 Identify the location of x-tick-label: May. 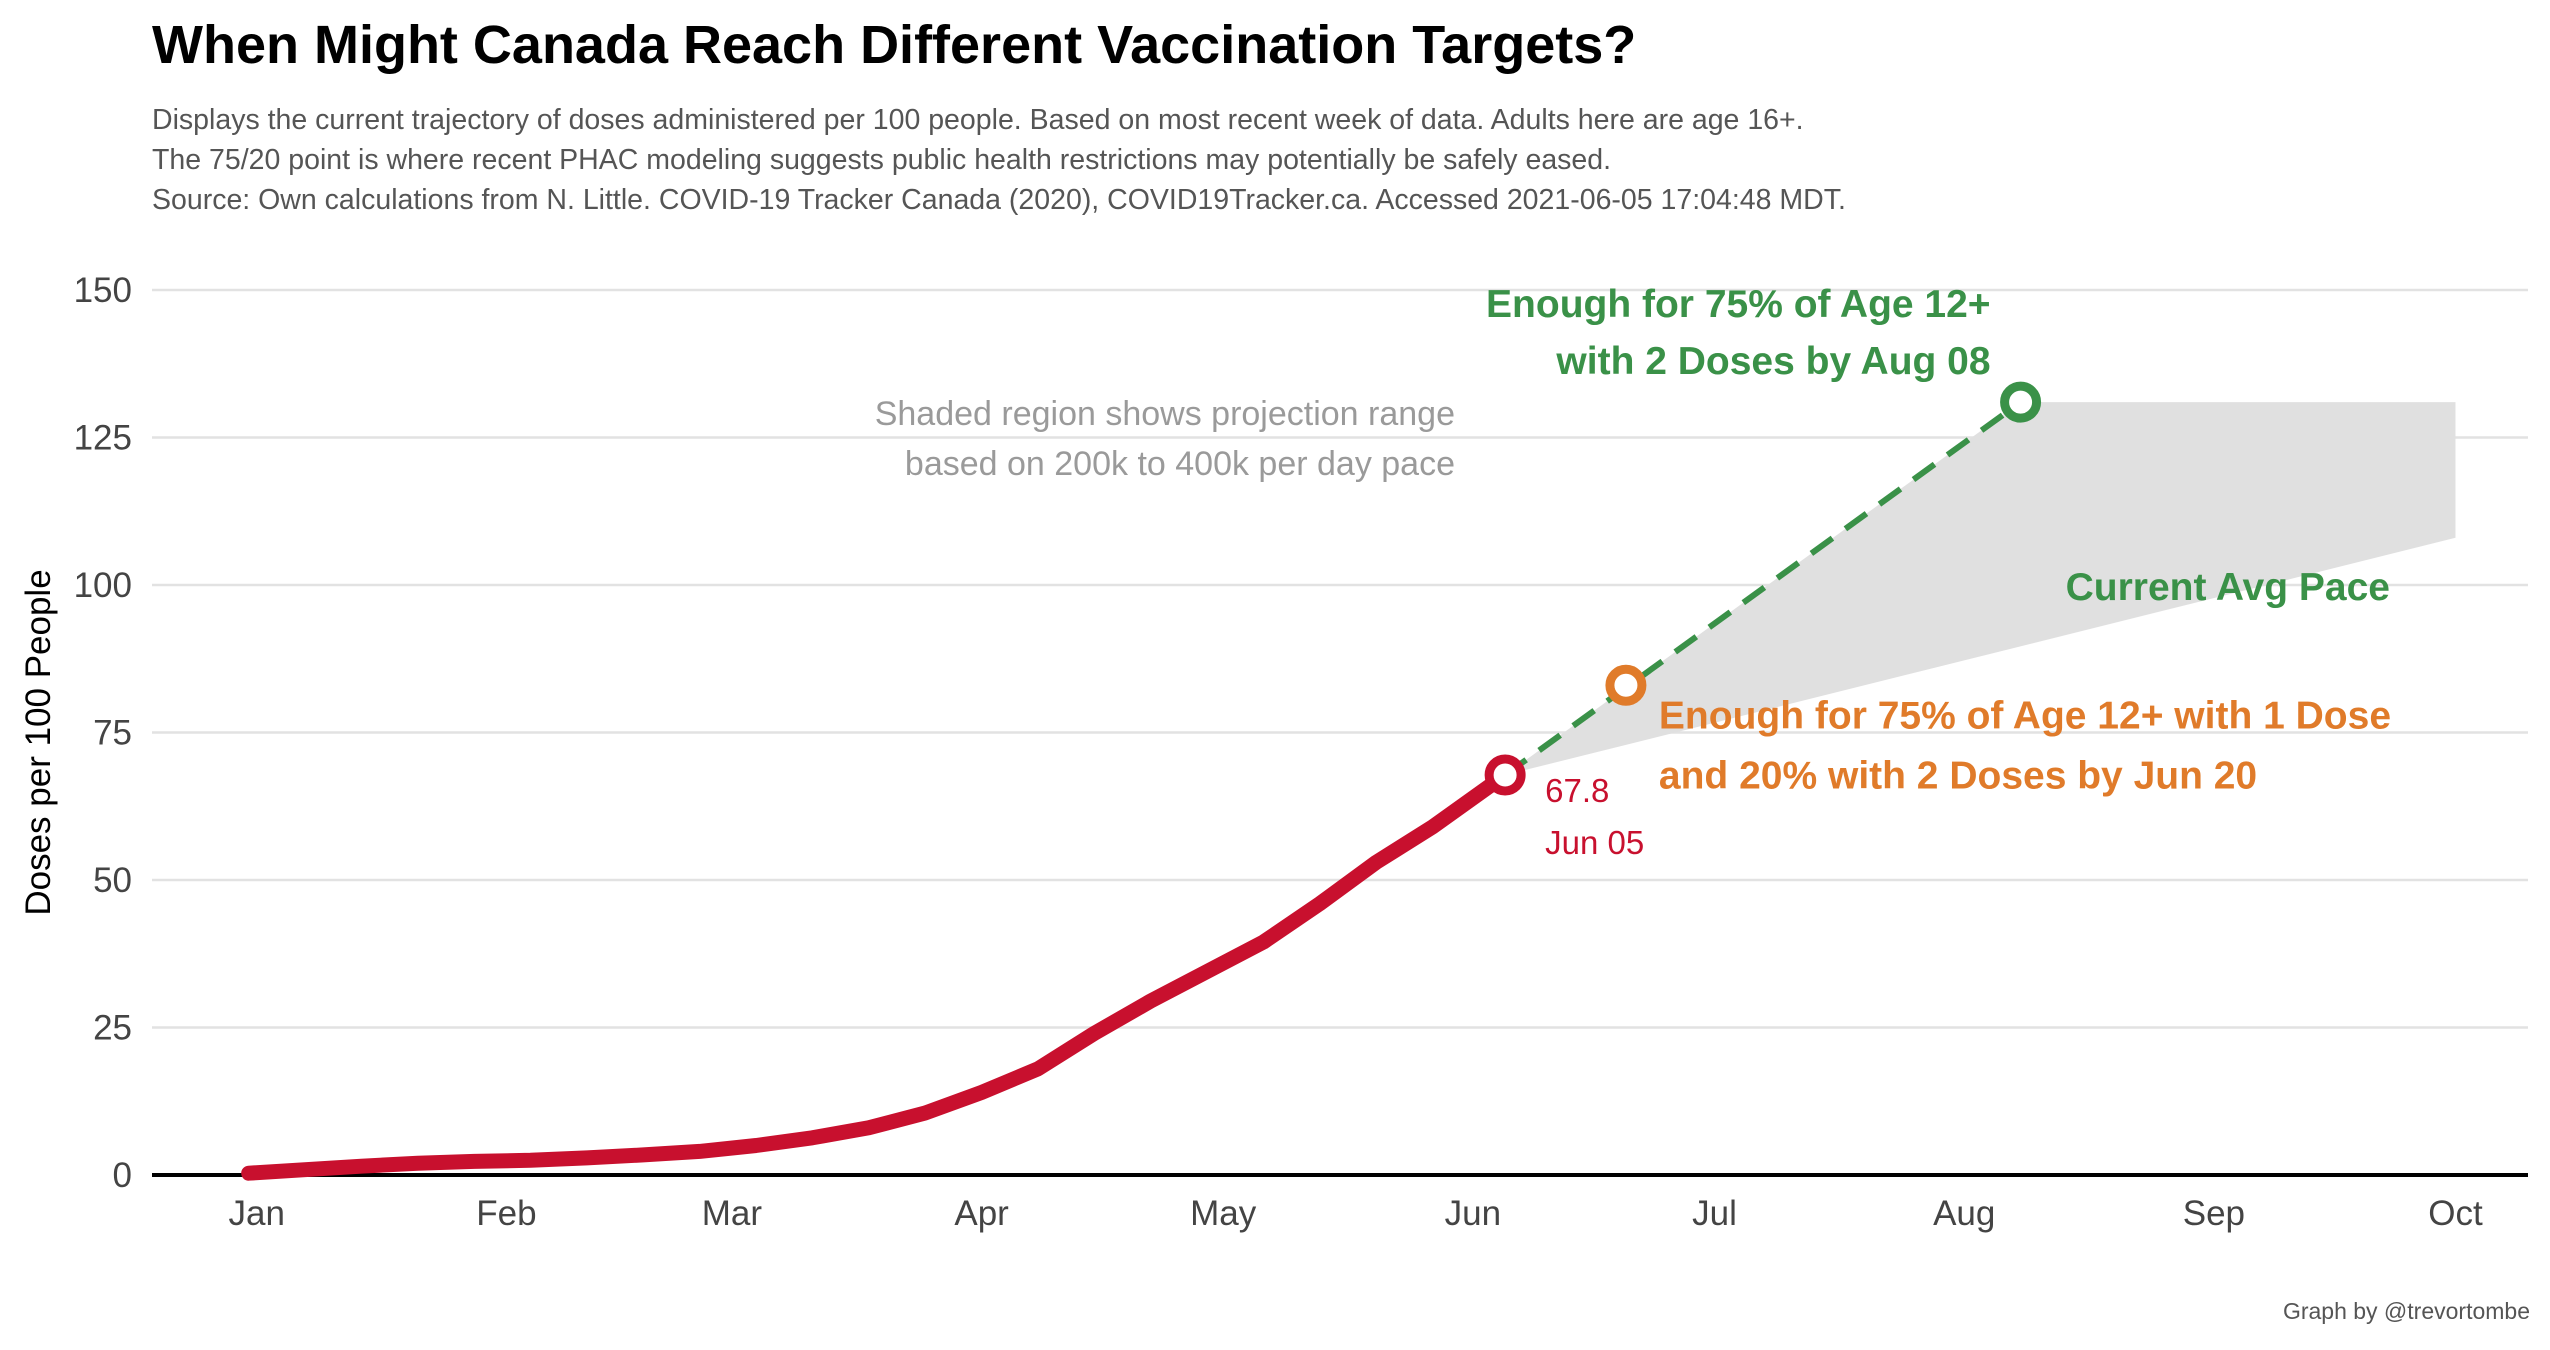
(1223, 1213).